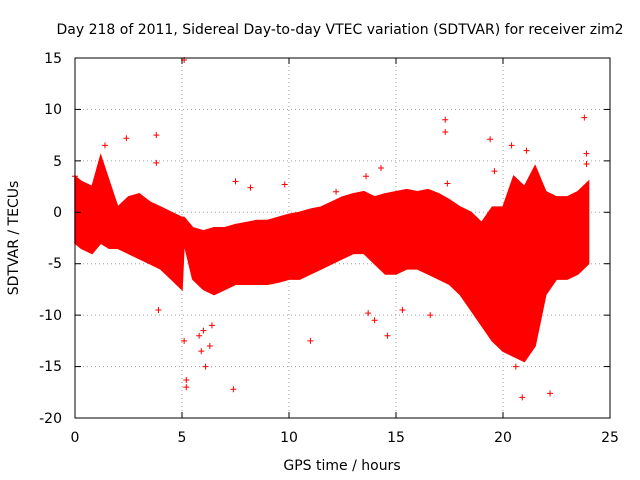 The image size is (640, 480). What do you see at coordinates (50, 419) in the screenshot?
I see `y-tick-label: -20` at bounding box center [50, 419].